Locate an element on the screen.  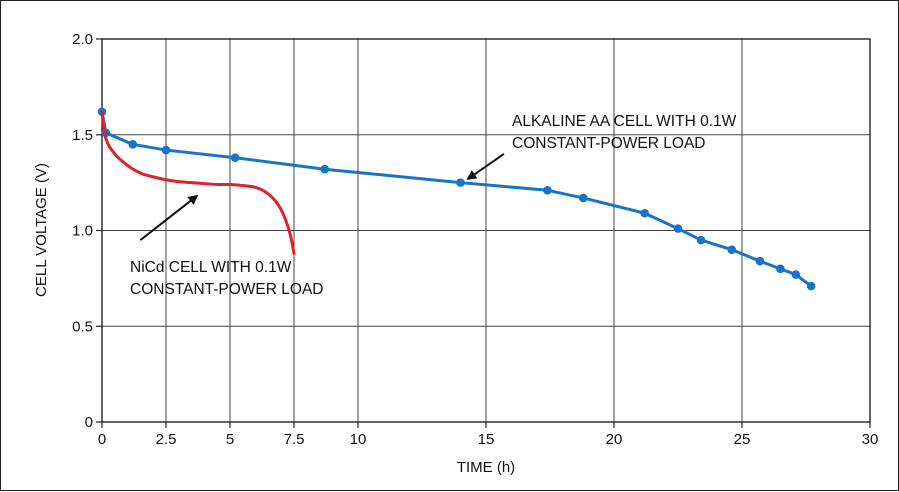
y-axis-title: CELL VOLTAGE (V) is located at coordinates (41, 230).